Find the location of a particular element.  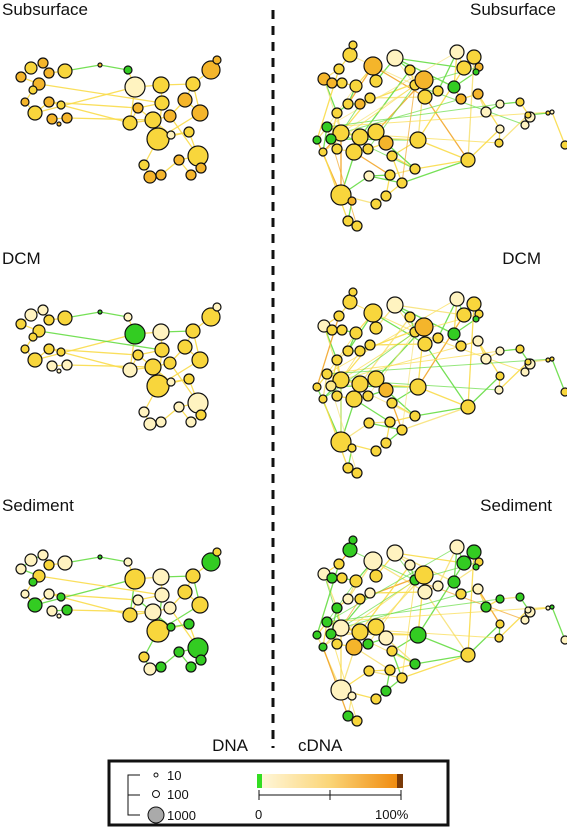

cdna-sediment-title: Sediment is located at coordinates (516, 505).